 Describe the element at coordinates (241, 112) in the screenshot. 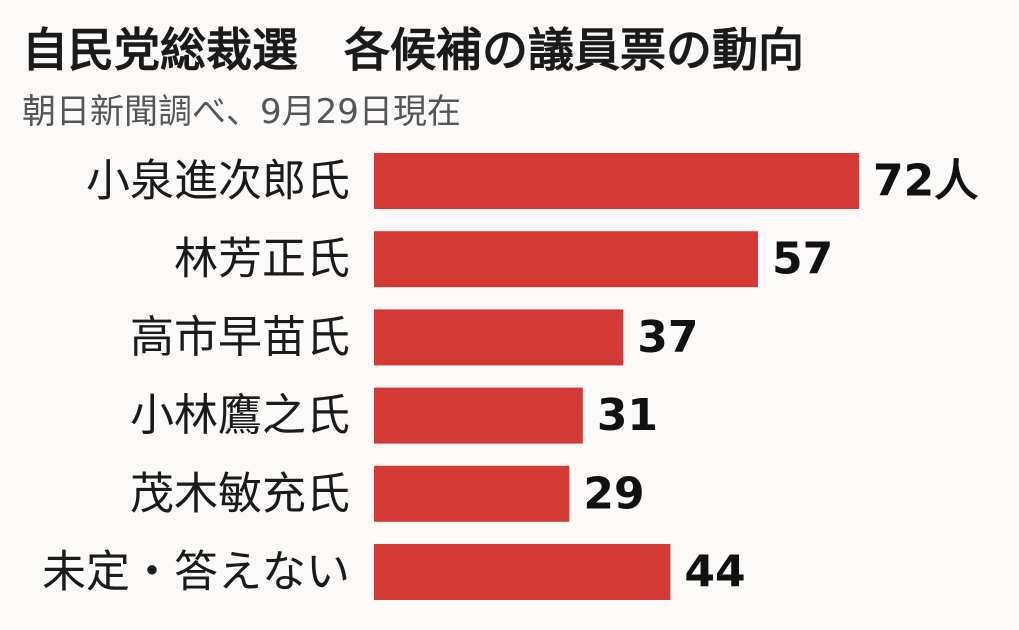

I see `chart-subtitle: 朝日新聞調べ、9月29日現在` at that location.